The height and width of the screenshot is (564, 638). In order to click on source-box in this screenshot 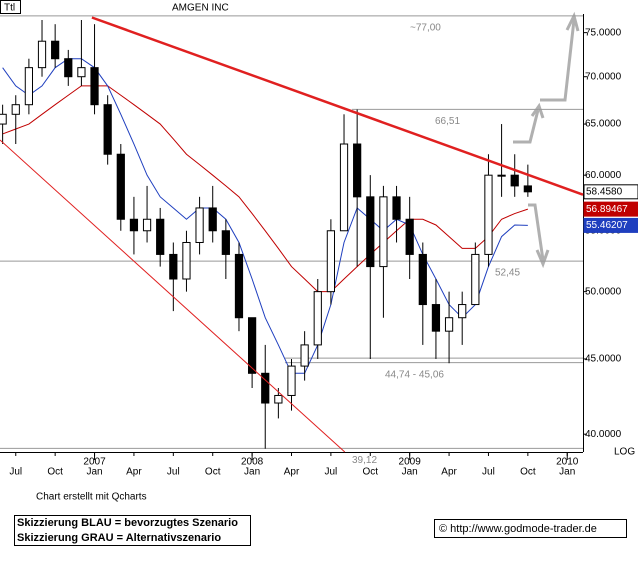, I will do `click(530, 528)`.